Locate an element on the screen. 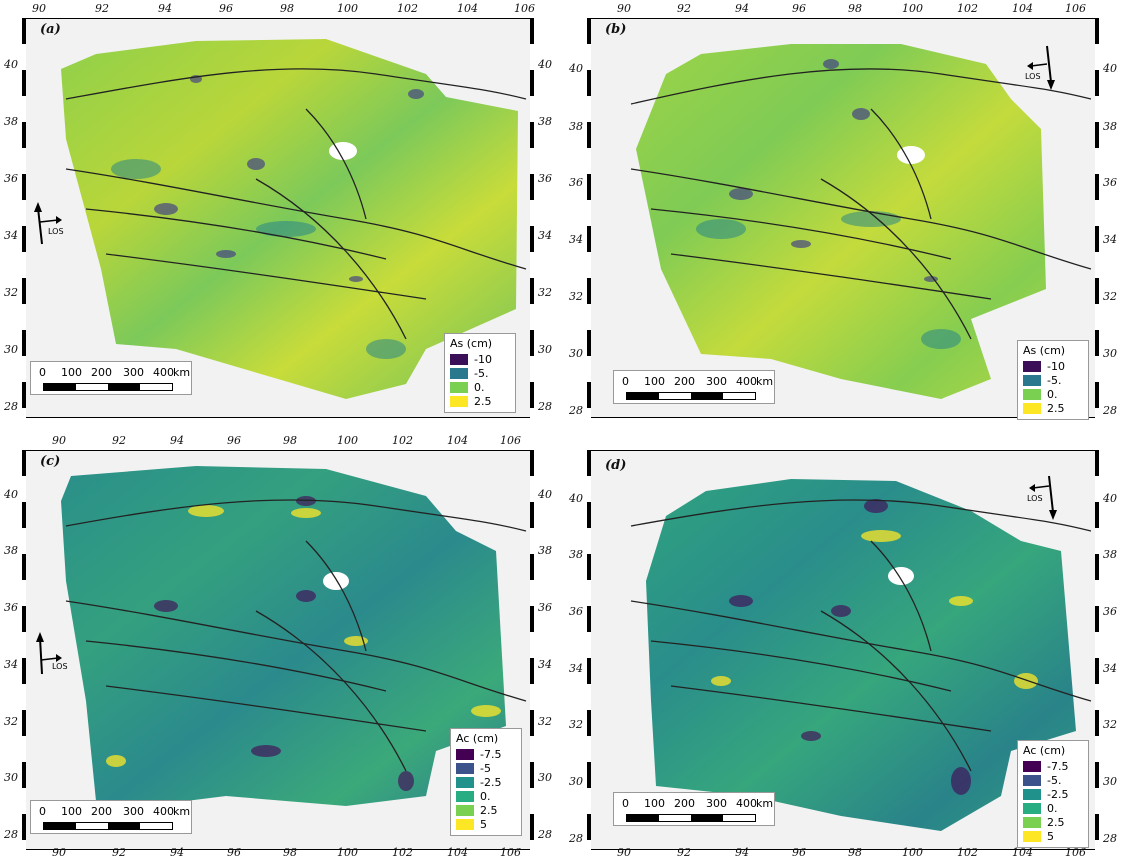 The image size is (1125, 863). legend: Ac (cm) -7.5 -5. -2.5 0. 2.5 5 is located at coordinates (1053, 794).